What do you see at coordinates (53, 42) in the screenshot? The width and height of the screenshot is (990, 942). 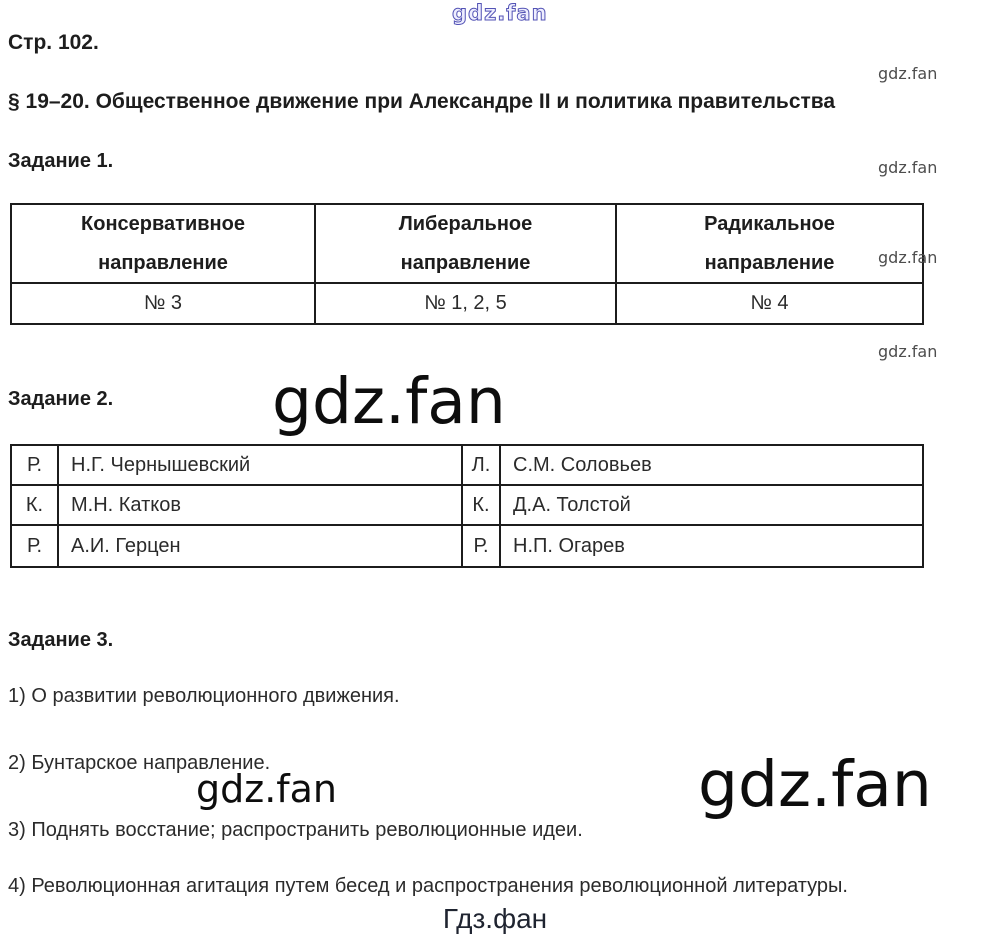 I see `page-number-label: Стр. 102.` at bounding box center [53, 42].